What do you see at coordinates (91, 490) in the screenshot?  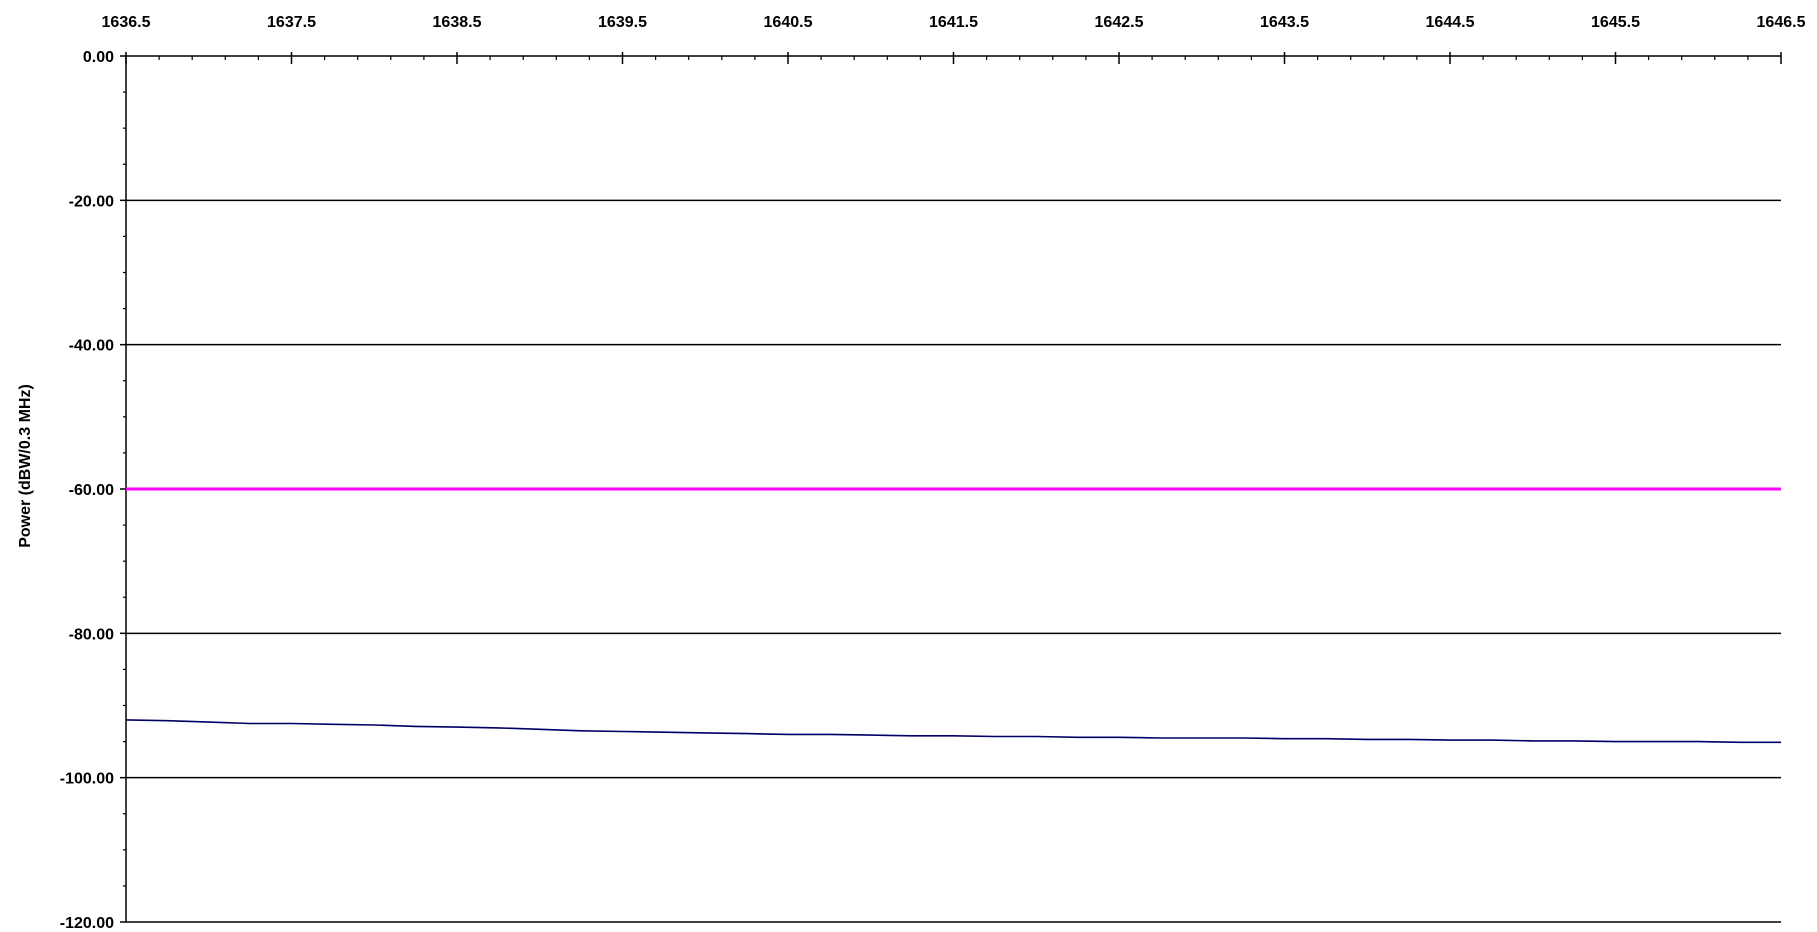 I see `y-tick-label: -60.00` at bounding box center [91, 490].